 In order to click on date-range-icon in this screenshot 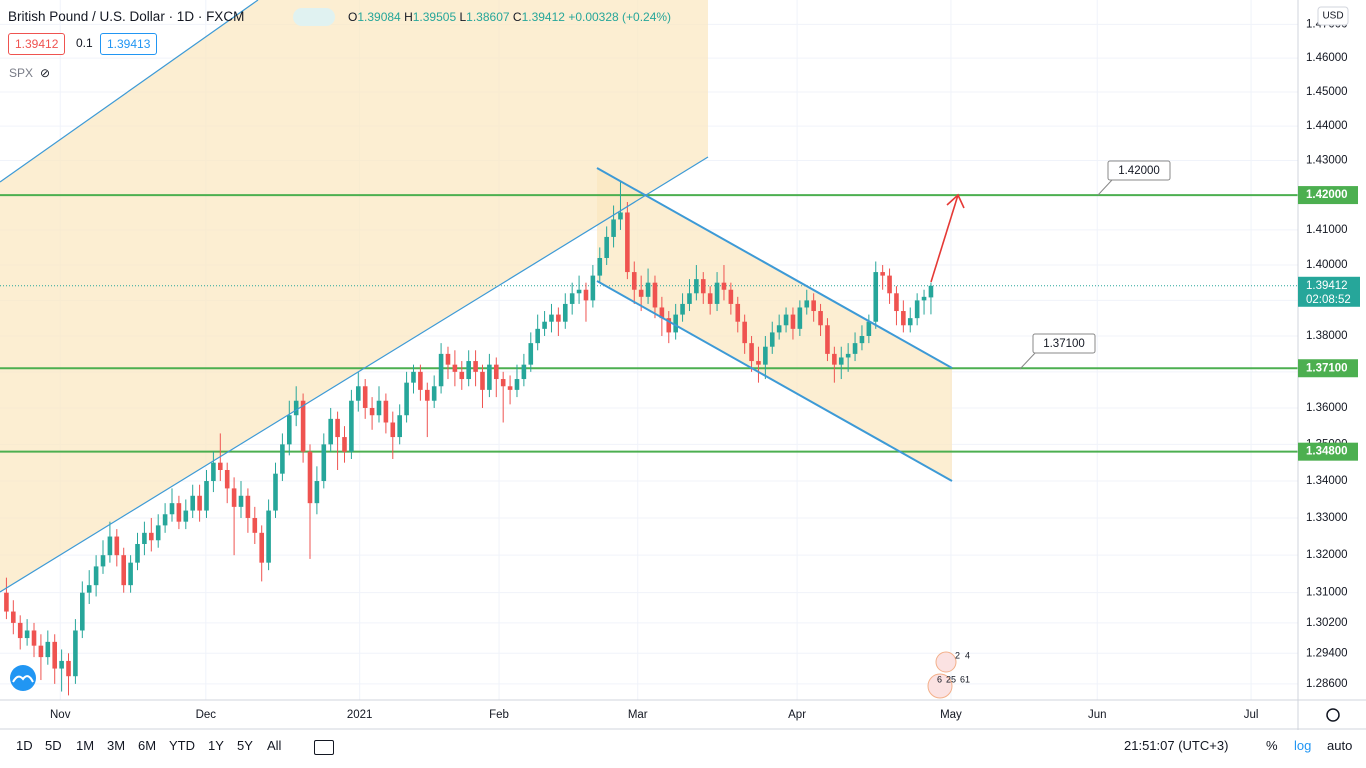, I will do `click(324, 747)`.